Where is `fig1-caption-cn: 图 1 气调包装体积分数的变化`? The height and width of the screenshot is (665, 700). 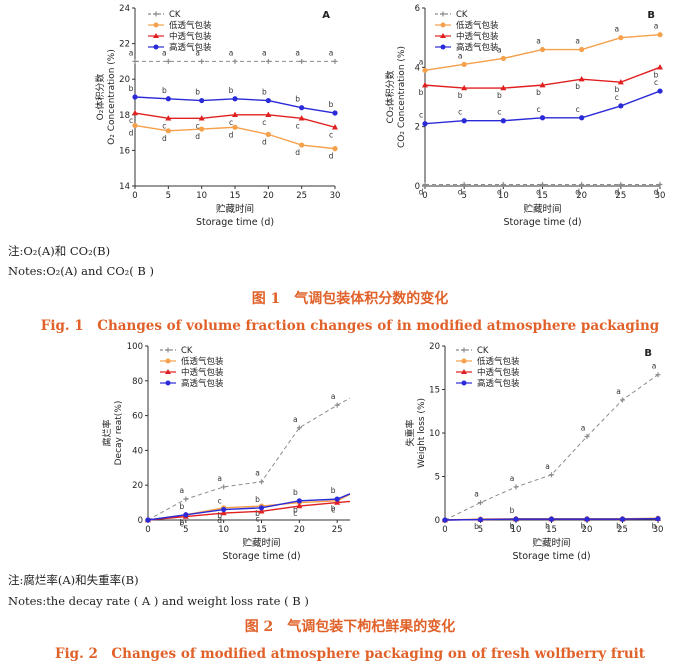 fig1-caption-cn: 图 1 气调包装体积分数的变化 is located at coordinates (350, 299).